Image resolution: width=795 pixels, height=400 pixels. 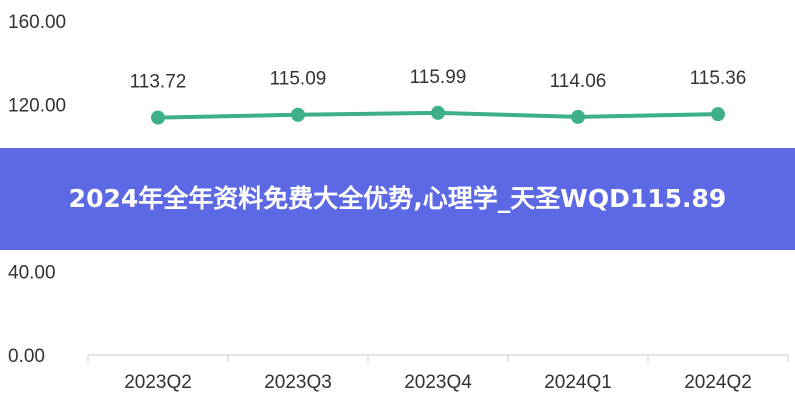 What do you see at coordinates (578, 81) in the screenshot?
I see `data-label: 114.06` at bounding box center [578, 81].